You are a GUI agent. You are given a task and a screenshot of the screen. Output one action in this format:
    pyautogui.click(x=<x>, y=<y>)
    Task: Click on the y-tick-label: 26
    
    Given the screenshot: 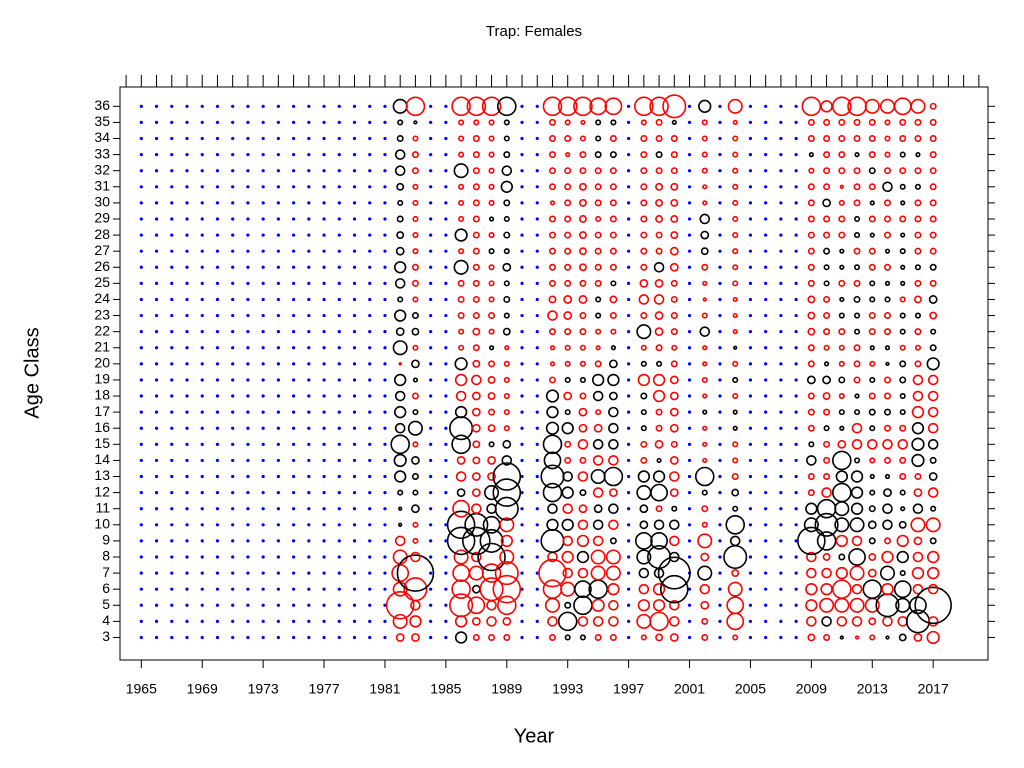 What is the action you would take?
    pyautogui.click(x=102, y=266)
    